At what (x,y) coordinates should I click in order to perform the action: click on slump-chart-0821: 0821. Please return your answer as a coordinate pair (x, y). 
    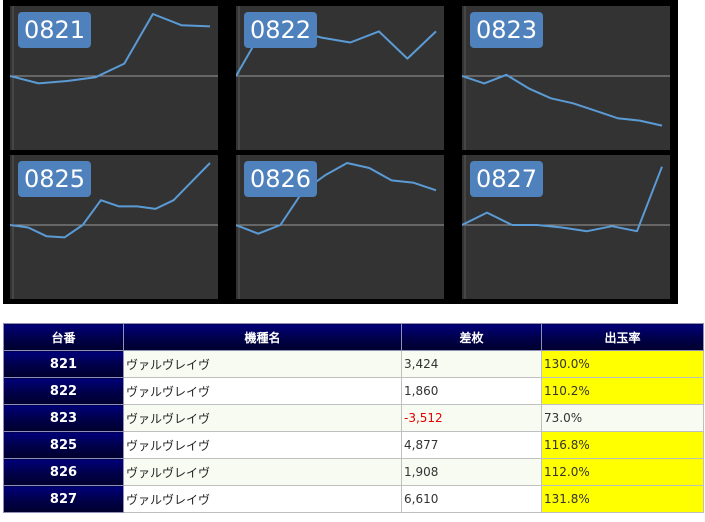
    Looking at the image, I should click on (114, 78).